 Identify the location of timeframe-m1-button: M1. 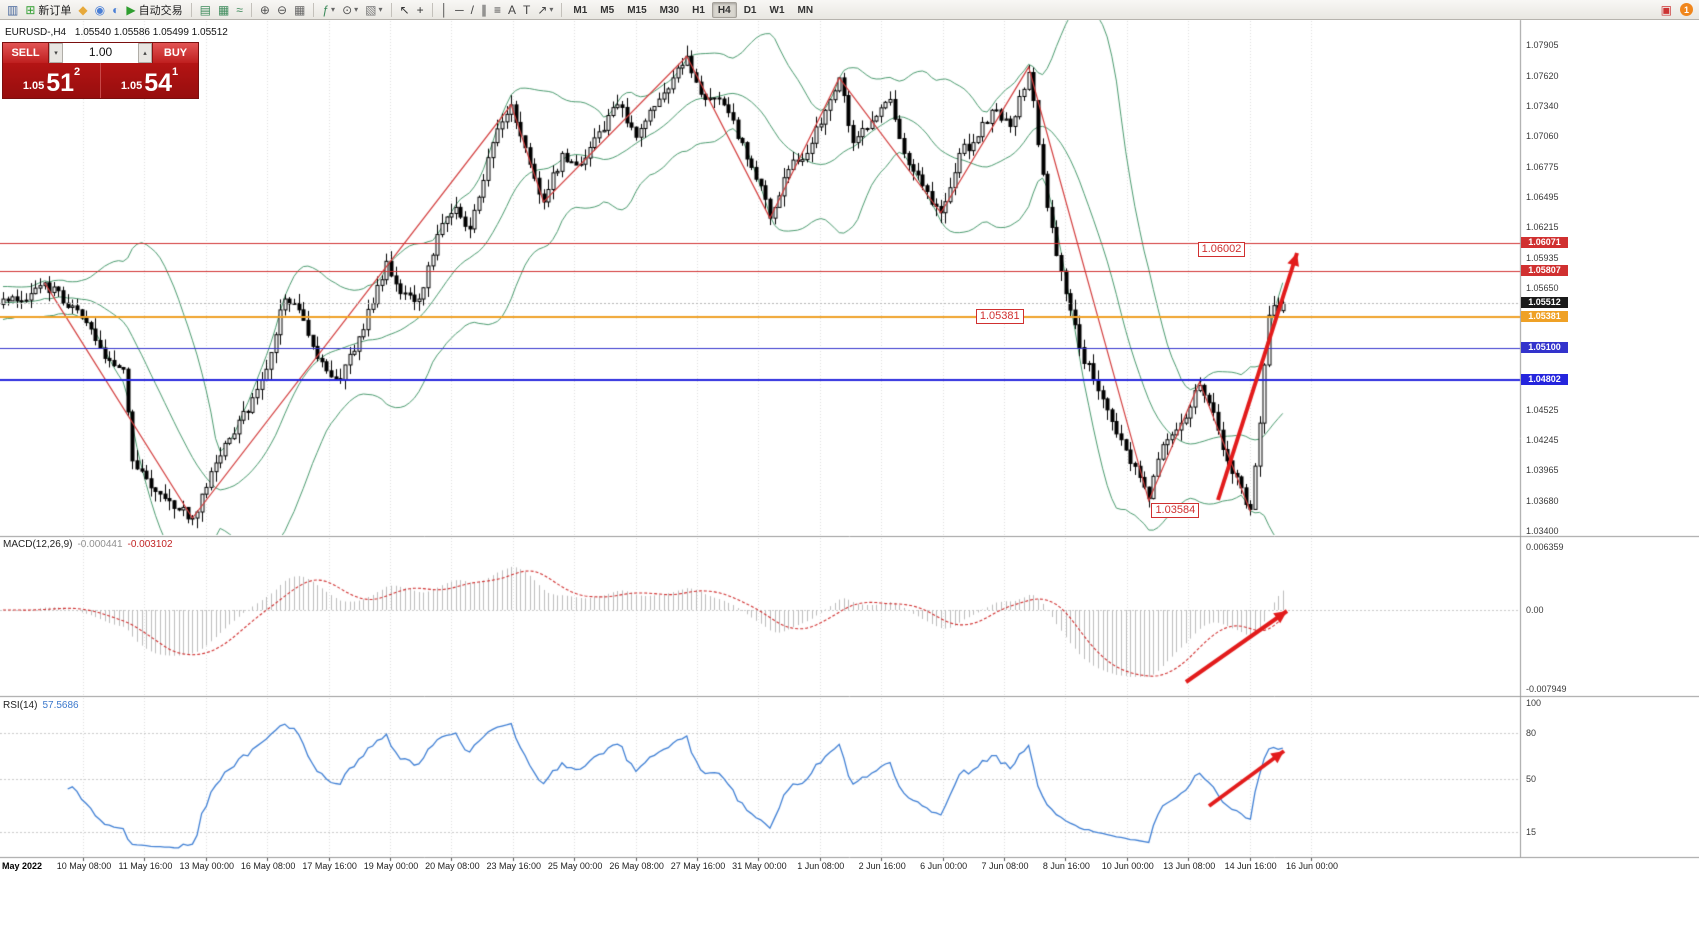
(580, 10).